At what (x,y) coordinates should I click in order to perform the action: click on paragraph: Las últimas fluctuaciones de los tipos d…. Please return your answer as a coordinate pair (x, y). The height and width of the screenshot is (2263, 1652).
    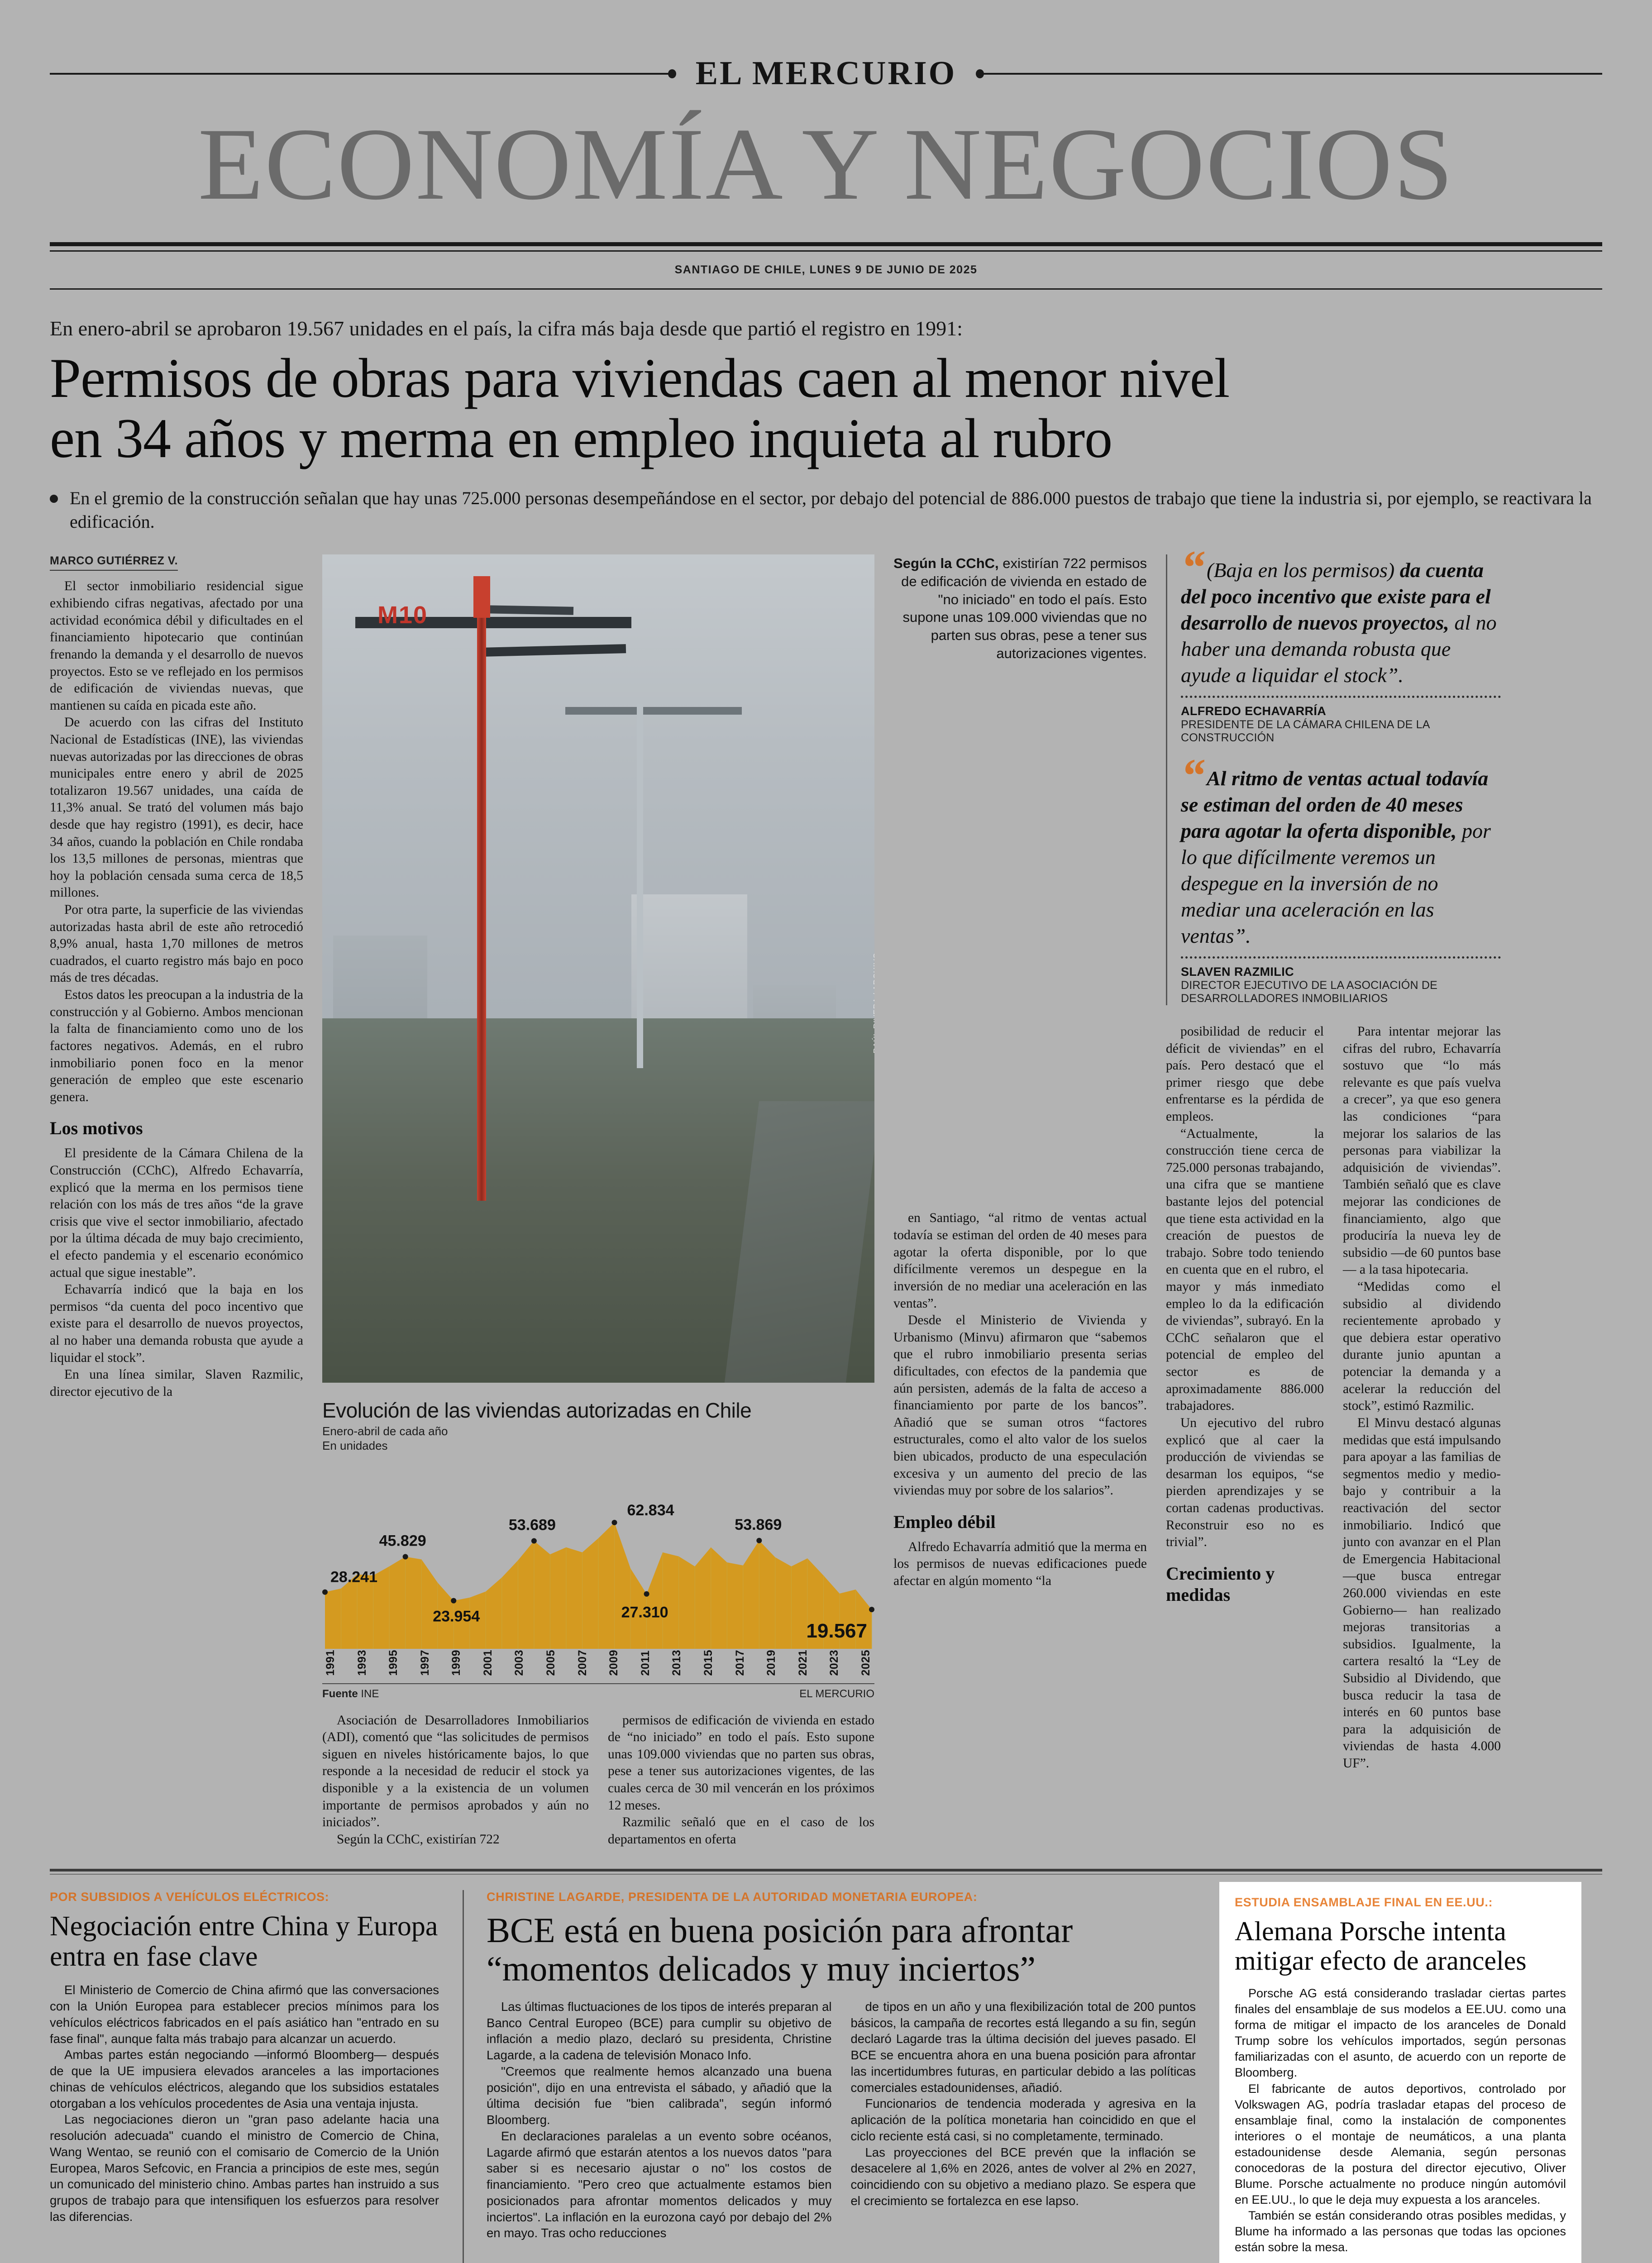
    Looking at the image, I should click on (659, 2030).